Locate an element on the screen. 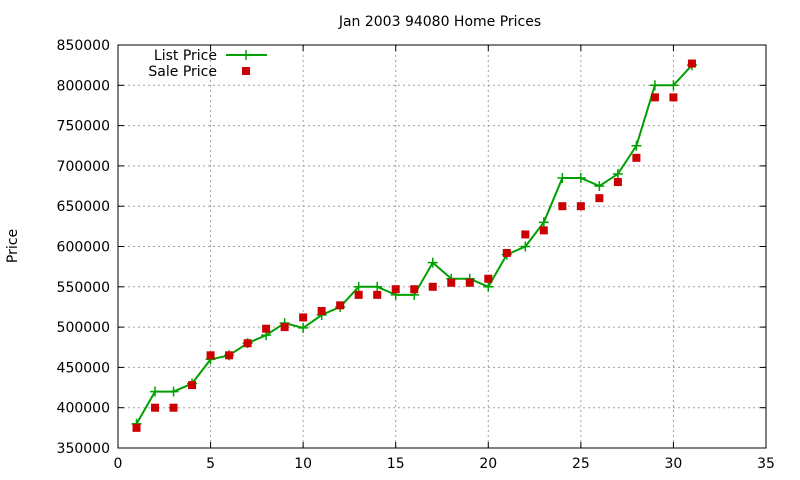 This screenshot has height=480, width=800. y-tick-label: 350000 is located at coordinates (83, 449).